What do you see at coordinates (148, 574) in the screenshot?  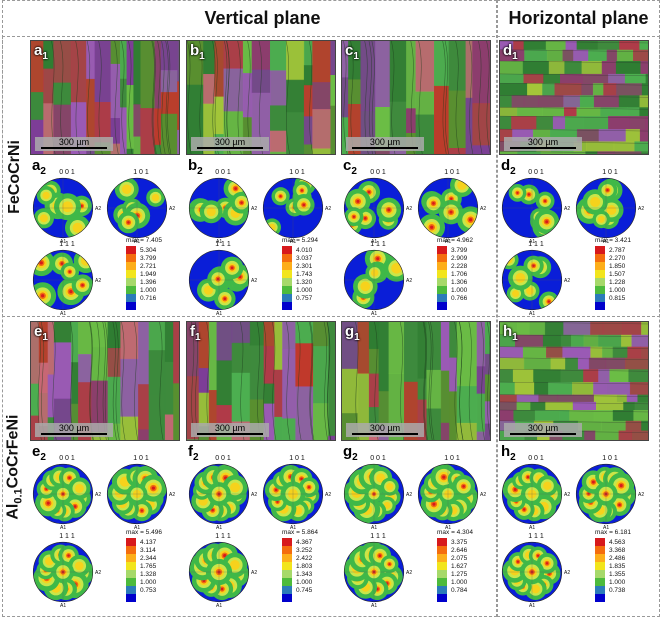 I see `scale-tick: 1.328` at bounding box center [148, 574].